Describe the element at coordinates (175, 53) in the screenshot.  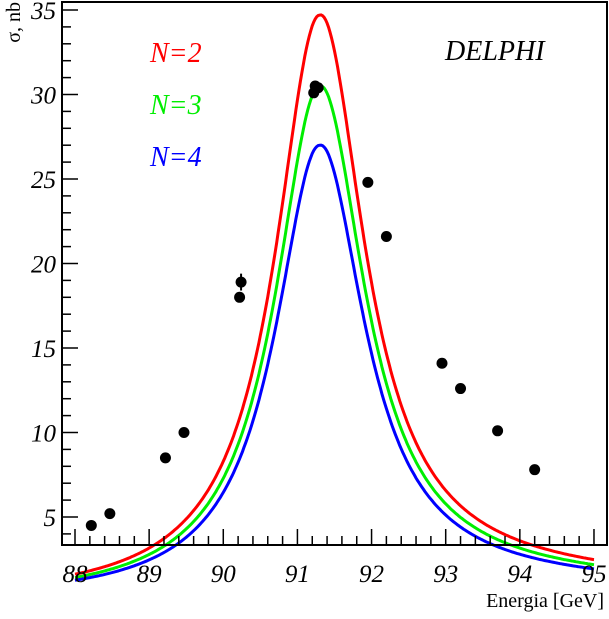
I see `legend-entry-n-2: N=2` at that location.